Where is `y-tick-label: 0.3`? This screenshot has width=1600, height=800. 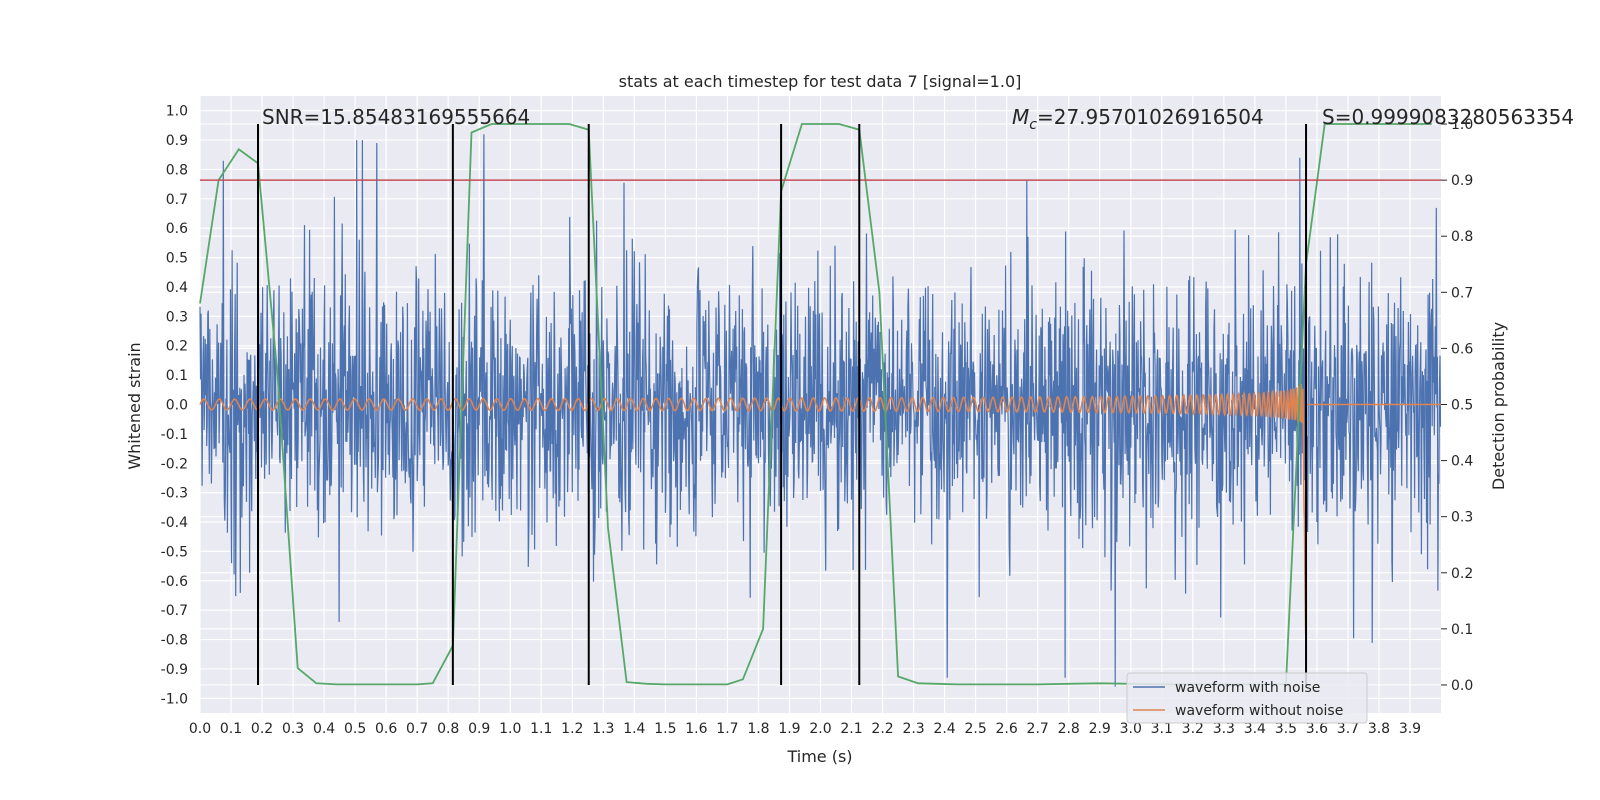 y-tick-label: 0.3 is located at coordinates (177, 317).